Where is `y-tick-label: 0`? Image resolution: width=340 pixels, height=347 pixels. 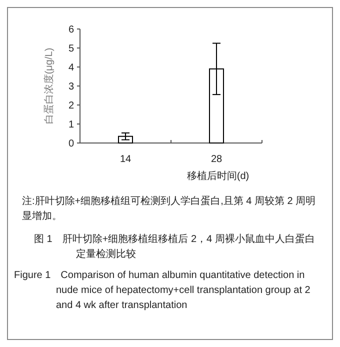
y-tick-label: 0 is located at coordinates (71, 144).